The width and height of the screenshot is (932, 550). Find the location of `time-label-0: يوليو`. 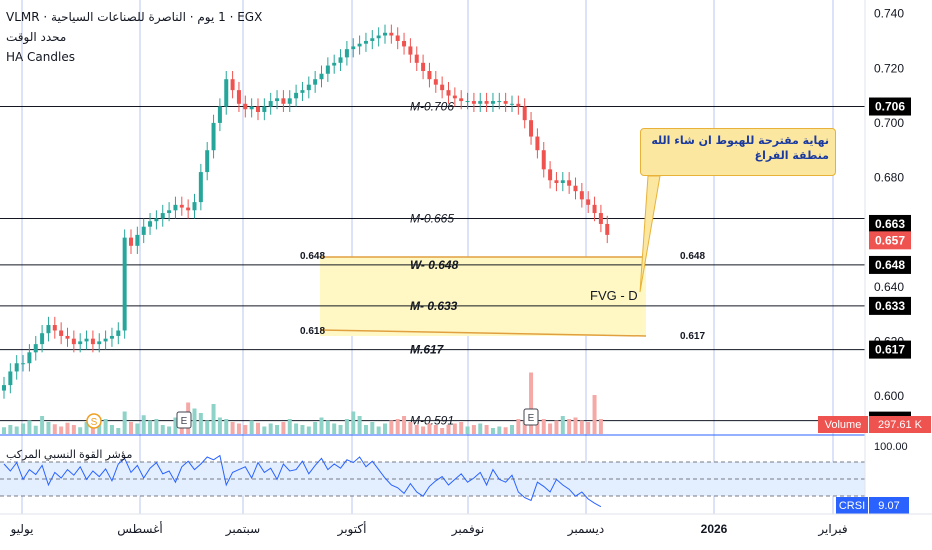

time-label-0: يوليو is located at coordinates (21, 529).